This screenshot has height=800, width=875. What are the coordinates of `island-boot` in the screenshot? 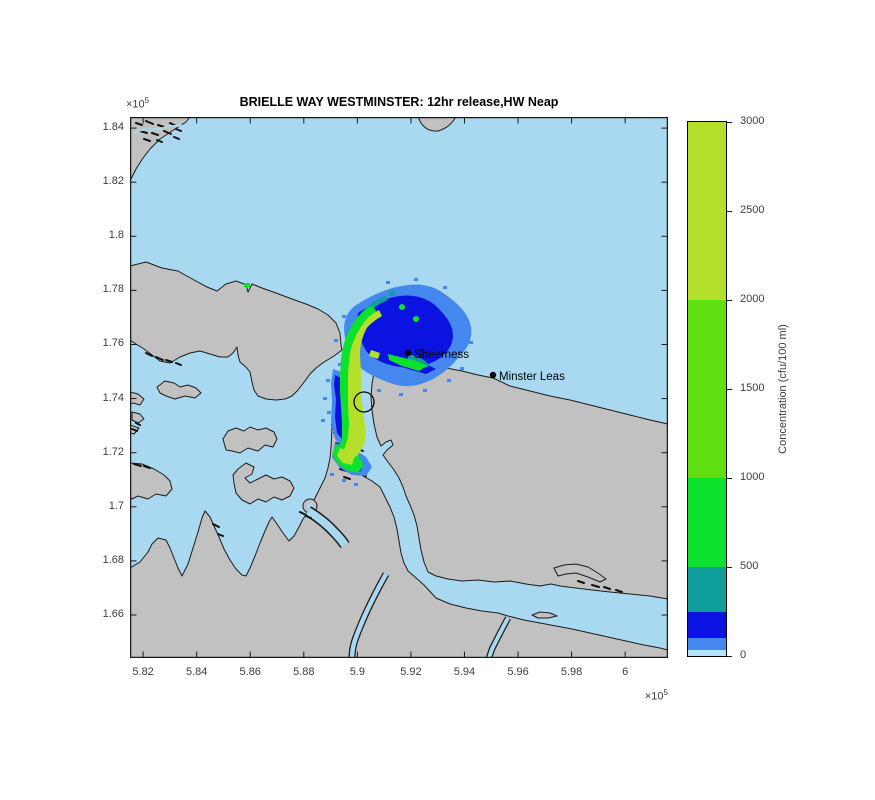 It's located at (179, 390).